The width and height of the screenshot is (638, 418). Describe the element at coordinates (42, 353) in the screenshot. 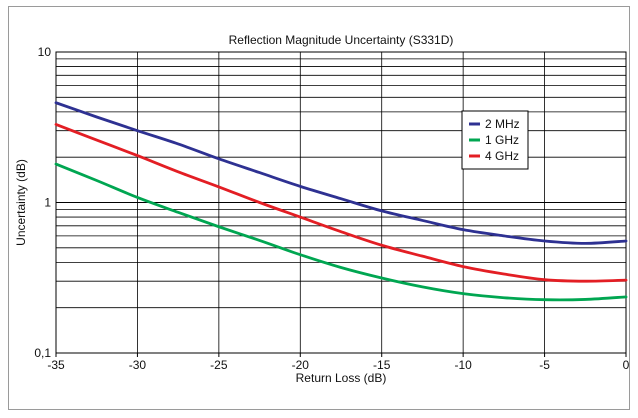

I see `y-tick-label: 0,1` at that location.